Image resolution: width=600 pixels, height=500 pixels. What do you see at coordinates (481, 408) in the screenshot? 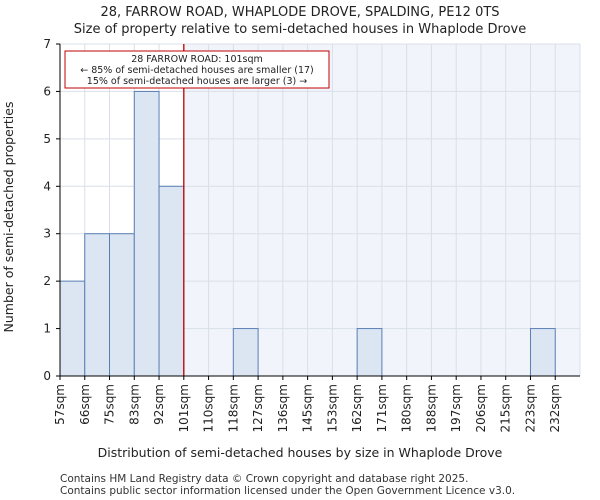
I see `x-tick-label-206sqm: 206sqm` at bounding box center [481, 408].